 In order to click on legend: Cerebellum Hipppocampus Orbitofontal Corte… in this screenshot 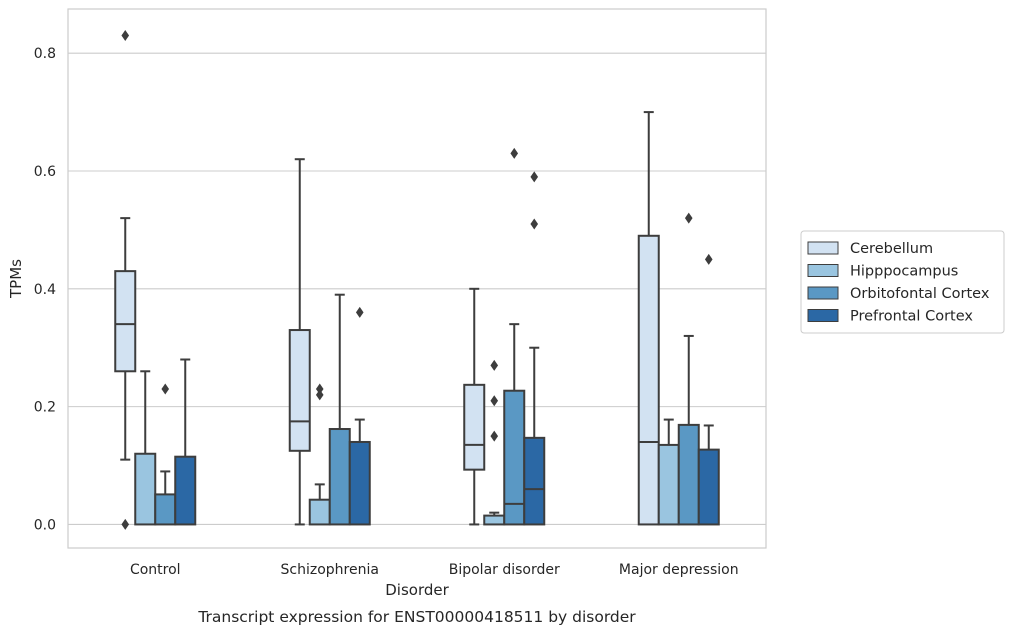, I will do `click(902, 282)`.